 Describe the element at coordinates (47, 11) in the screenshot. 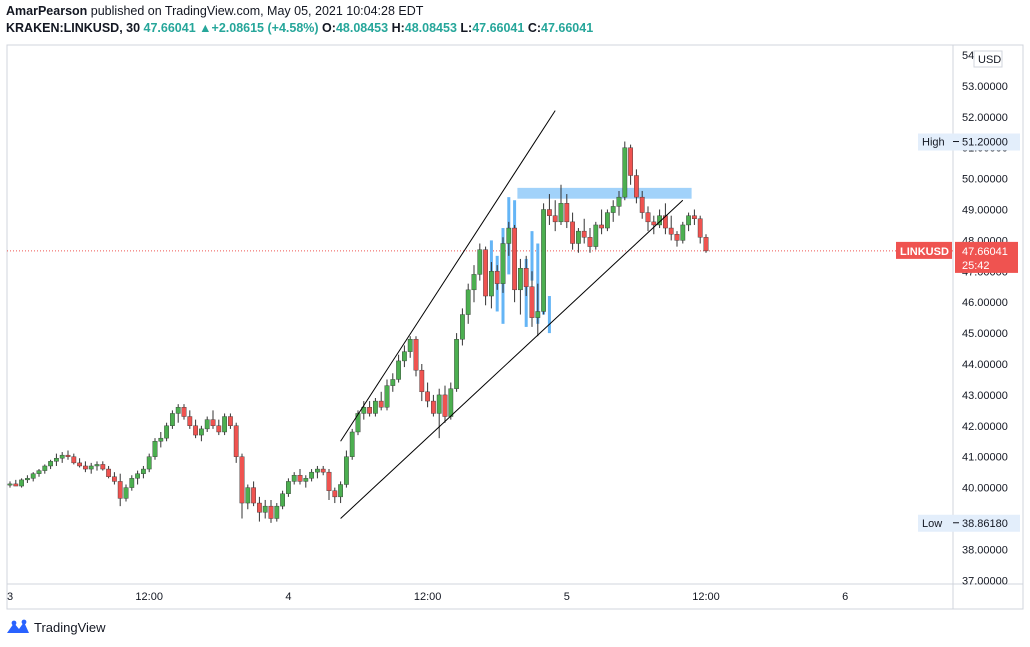

I see `author-name: AmarPearson` at that location.